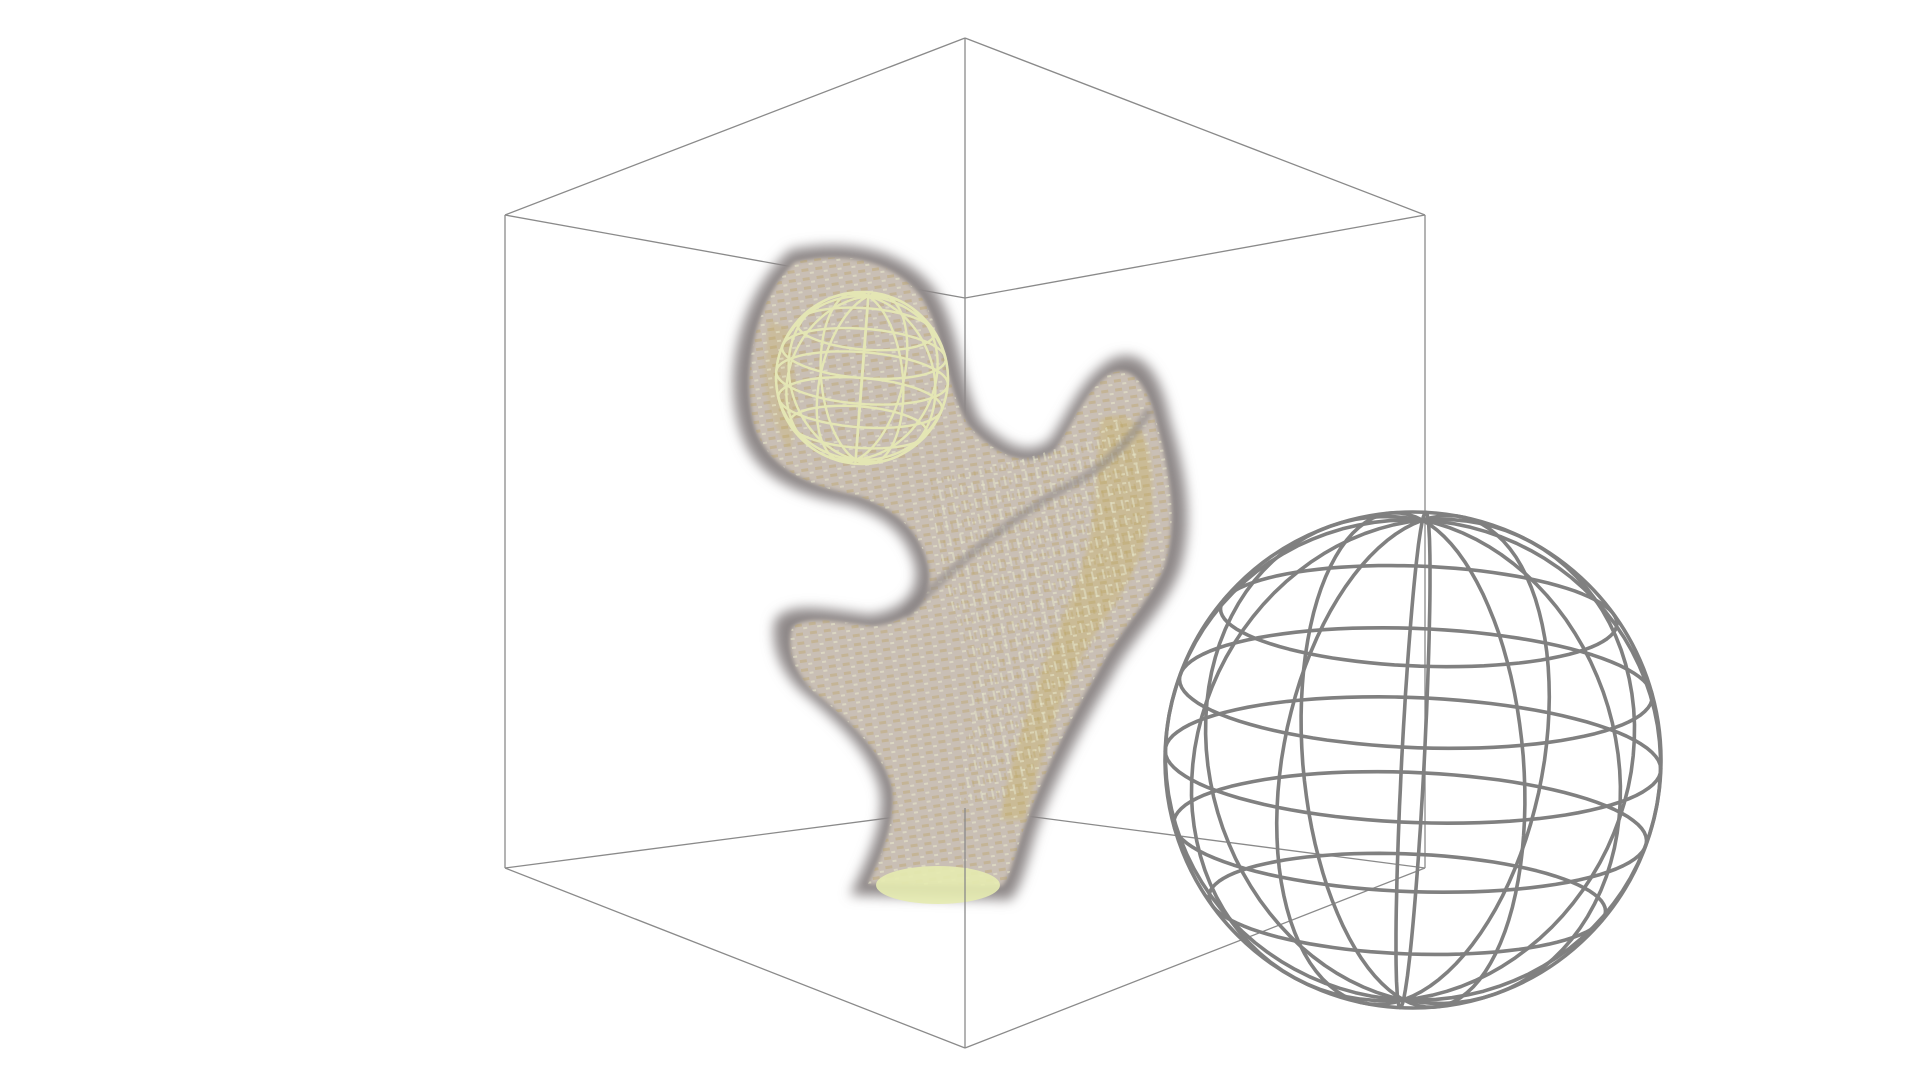  Describe the element at coordinates (1027, 513) in the screenshot. I see `femur-ridge` at that location.